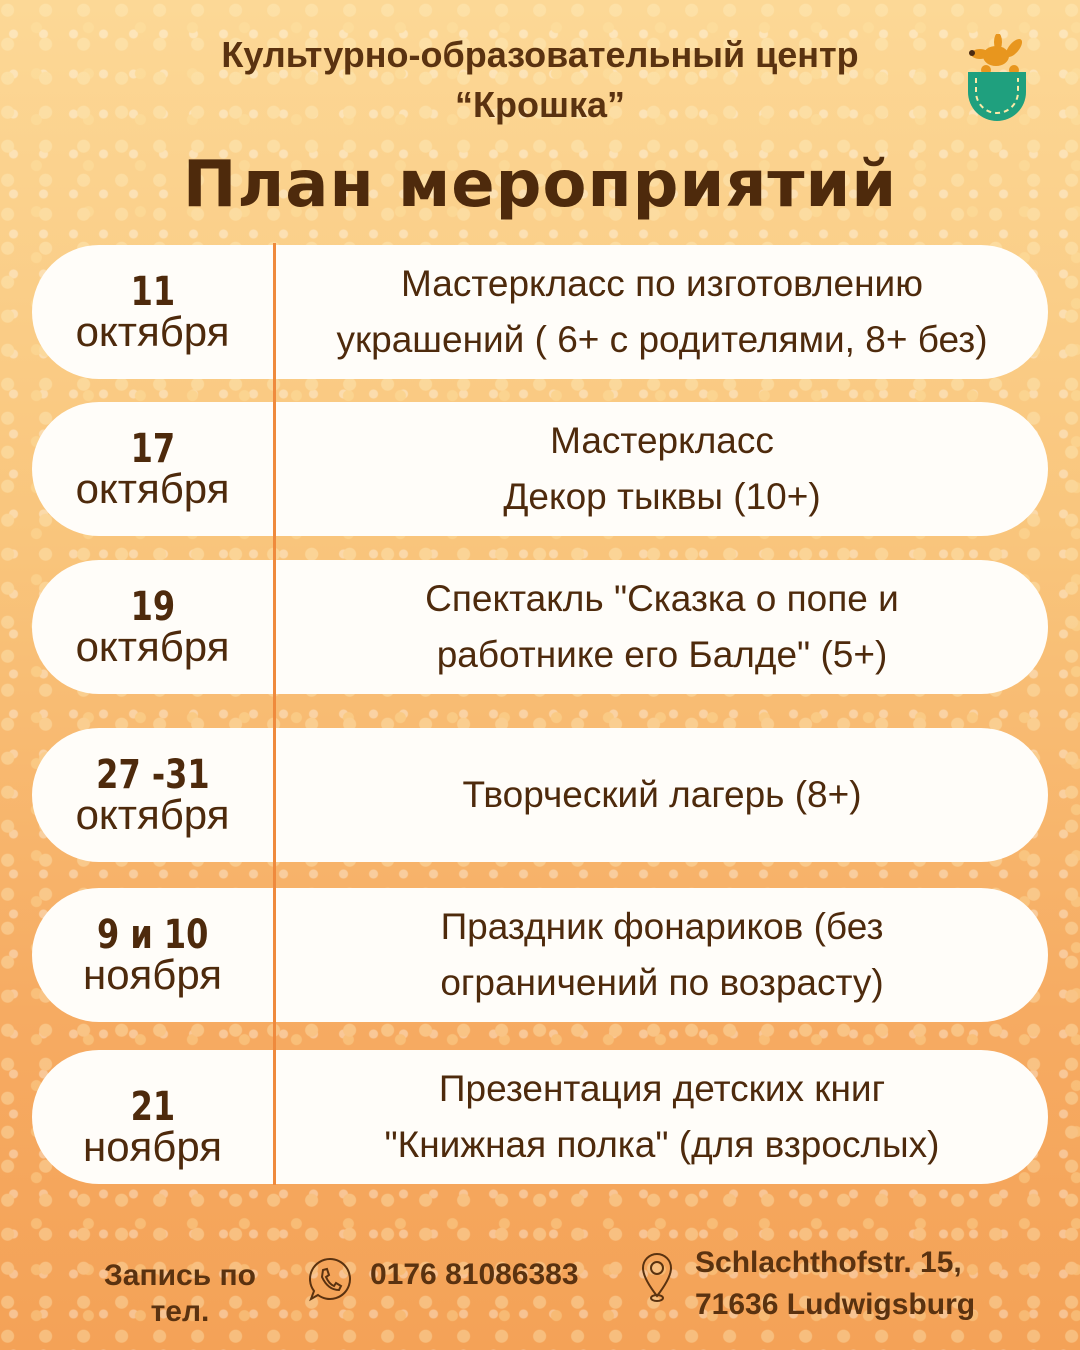  What do you see at coordinates (662, 339) in the screenshot?
I see `event-line-2: украшений ( 6+ с родителями, 8+ без)` at bounding box center [662, 339].